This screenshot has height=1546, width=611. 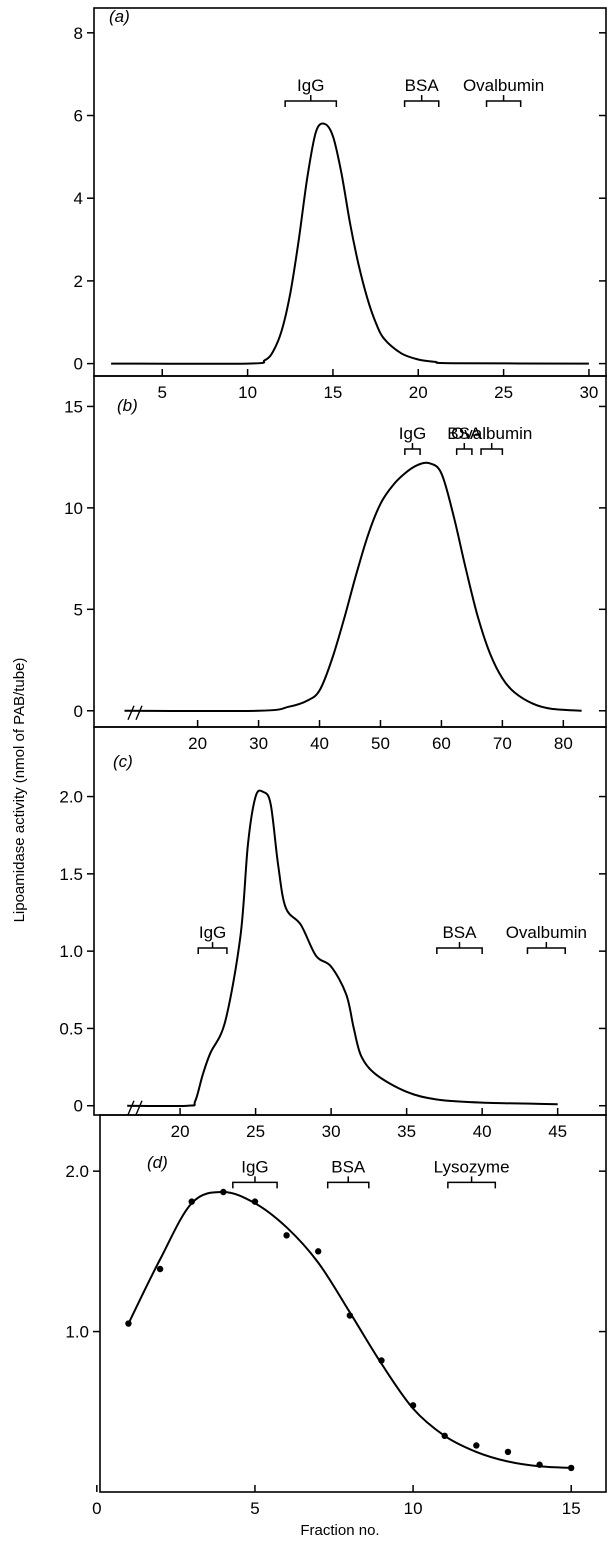 I want to click on marker-lysozyme: Lysozyme, so click(x=472, y=1173).